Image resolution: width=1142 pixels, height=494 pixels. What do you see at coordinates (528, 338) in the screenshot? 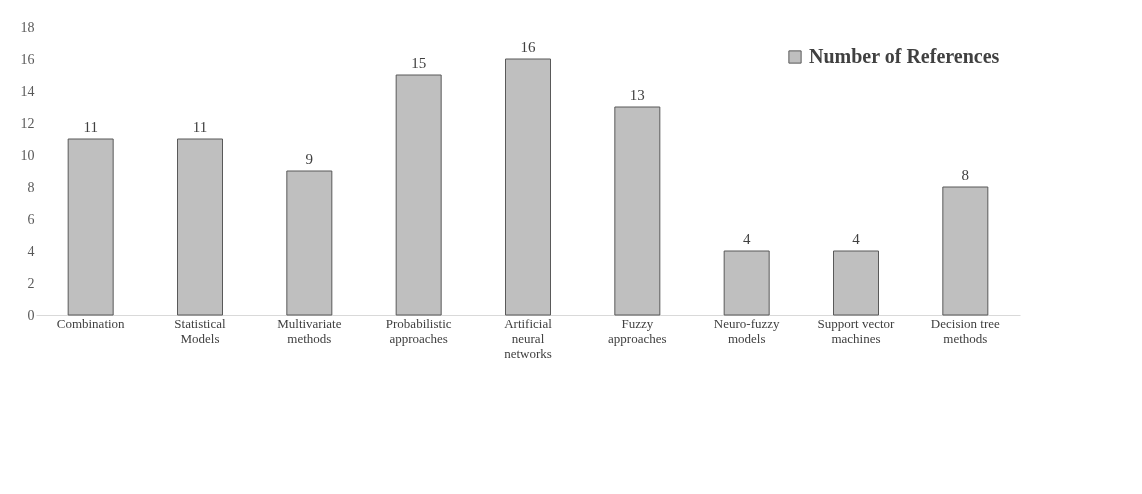
I see `x-tick-label: Artificial neural networks` at bounding box center [528, 338].